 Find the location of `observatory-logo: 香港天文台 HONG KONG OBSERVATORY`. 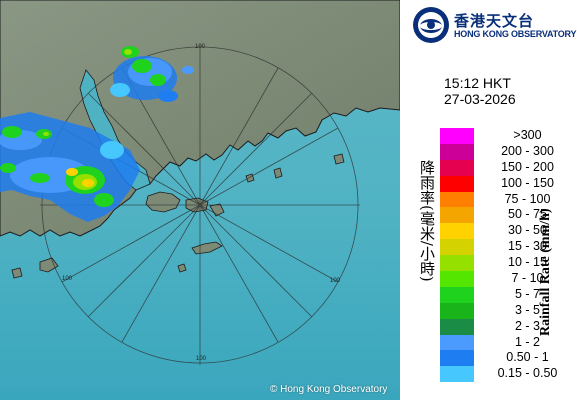

observatory-logo: 香港天文台 HONG KONG OBSERVATORY is located at coordinates (494, 25).